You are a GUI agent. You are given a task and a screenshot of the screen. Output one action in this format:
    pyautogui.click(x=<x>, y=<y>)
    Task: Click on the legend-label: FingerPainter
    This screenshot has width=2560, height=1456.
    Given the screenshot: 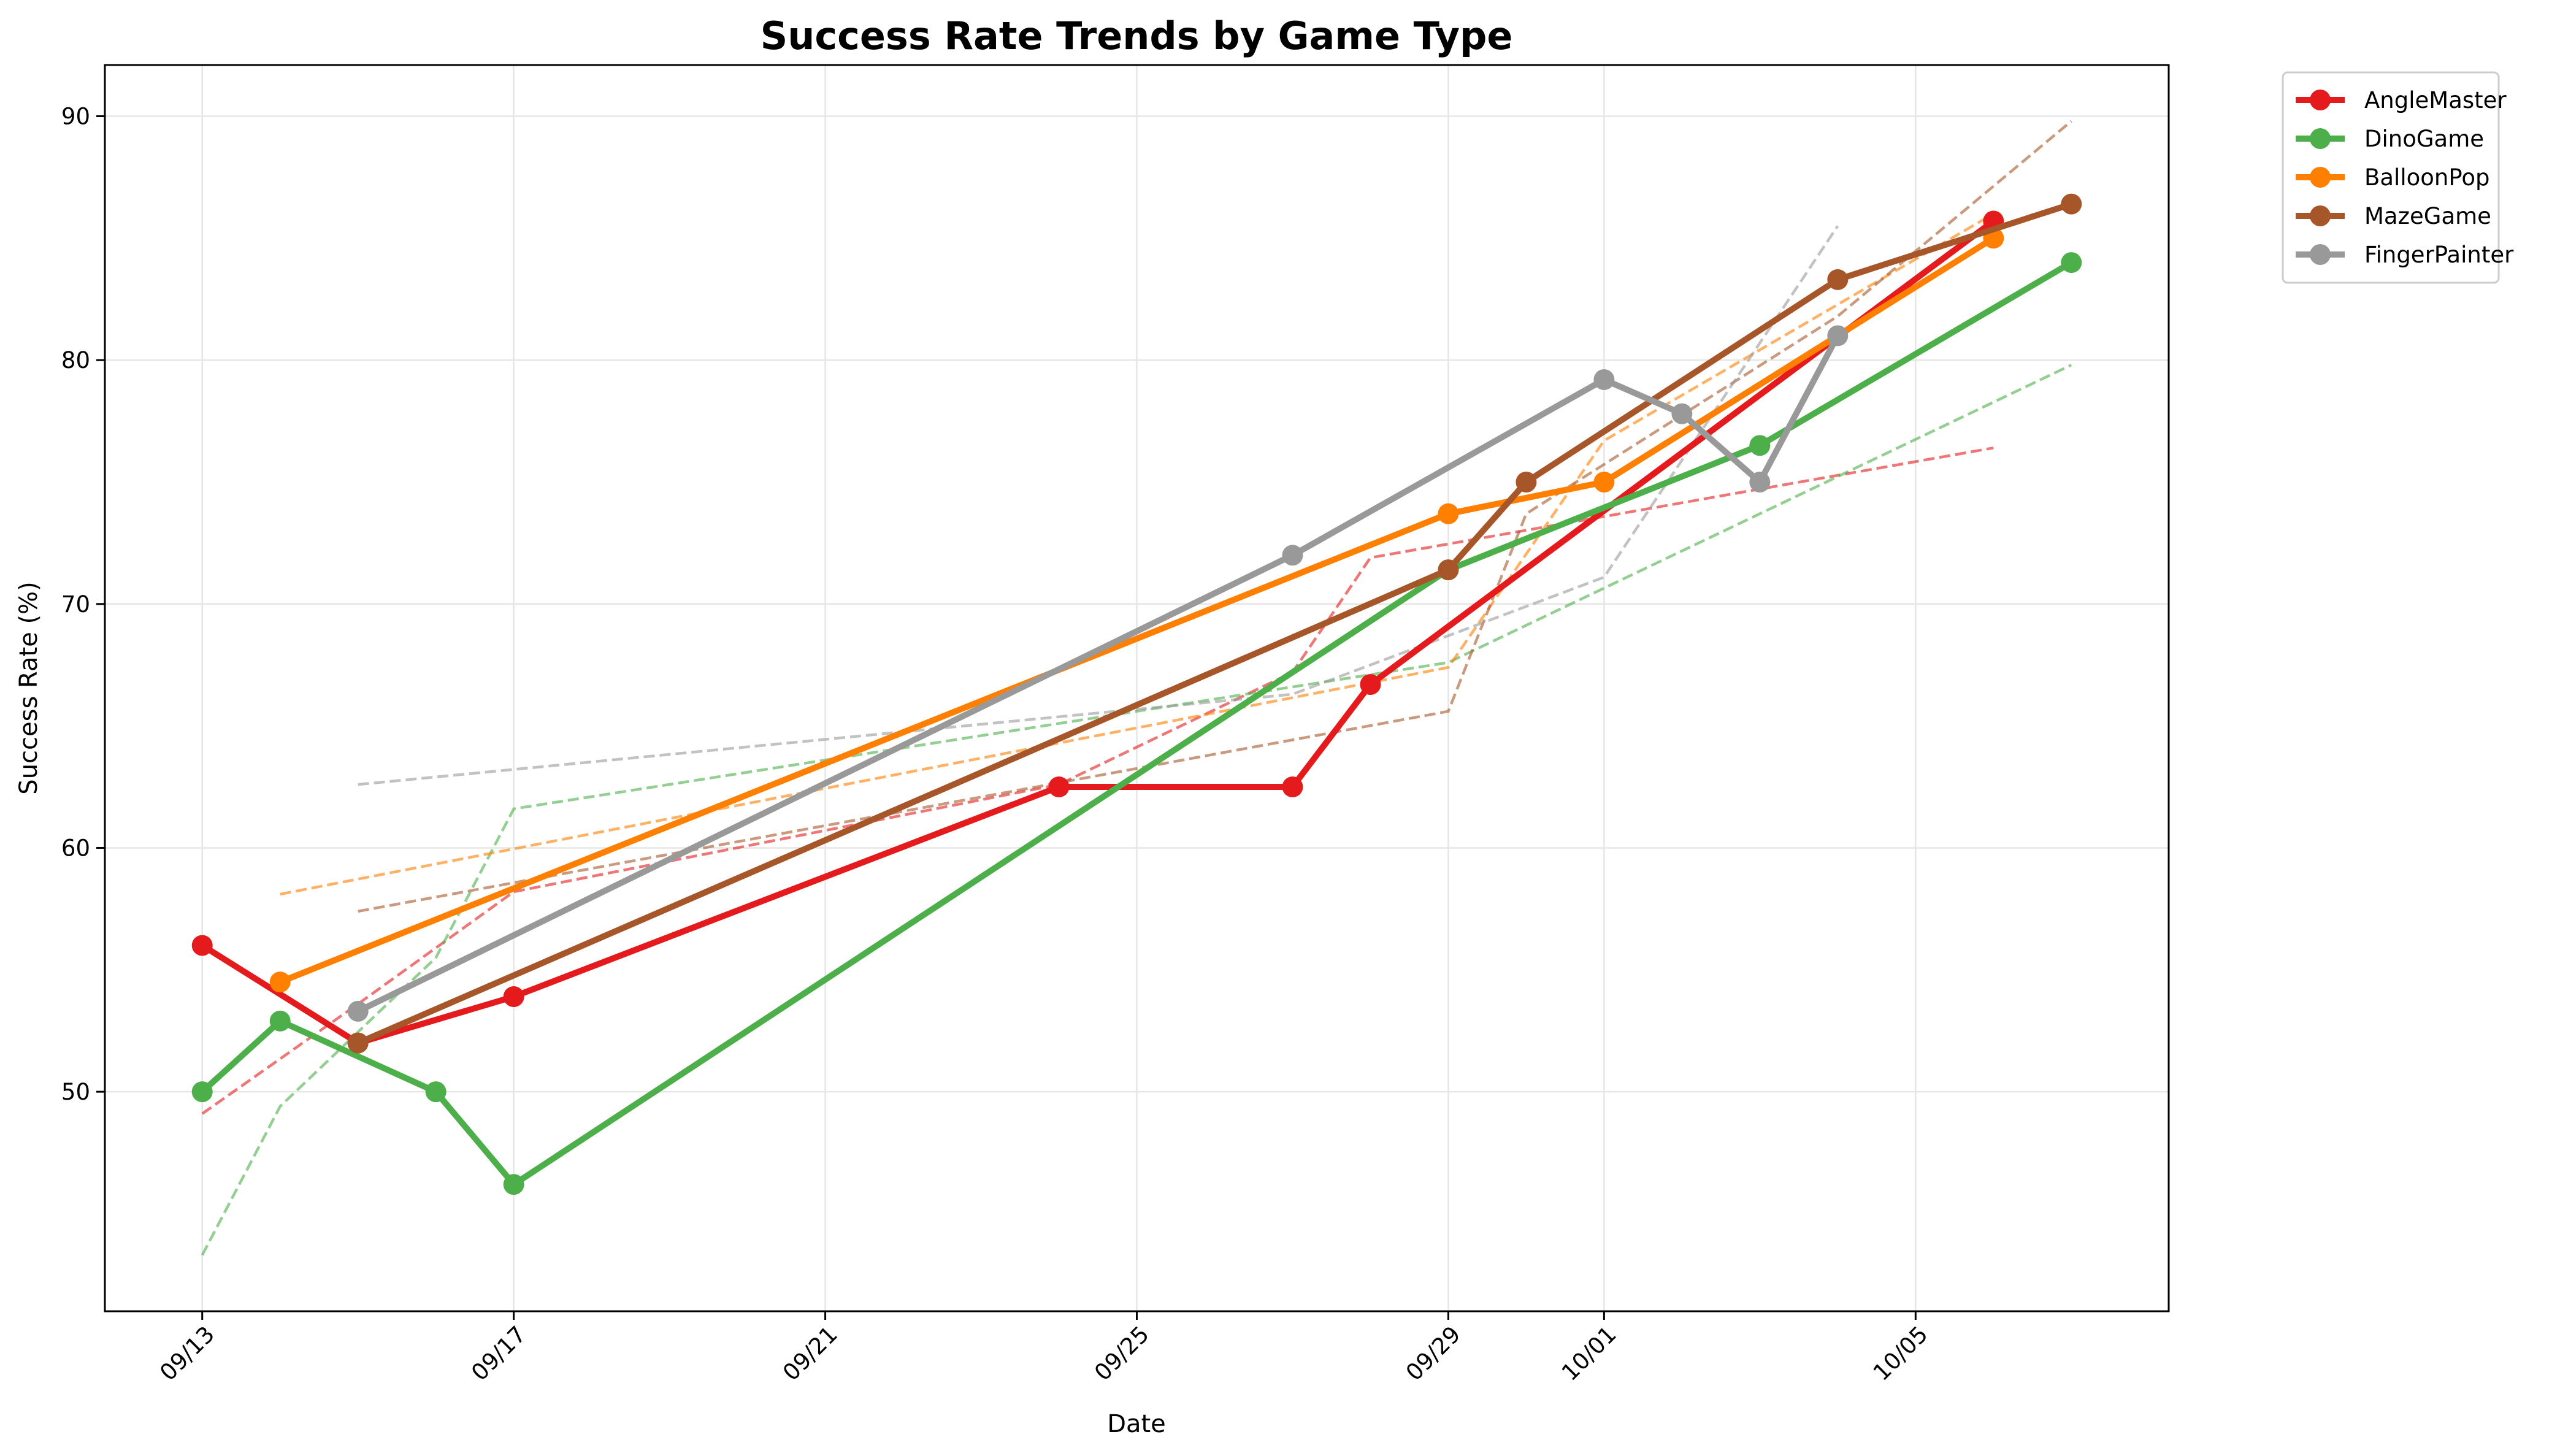 What is the action you would take?
    pyautogui.click(x=2439, y=255)
    